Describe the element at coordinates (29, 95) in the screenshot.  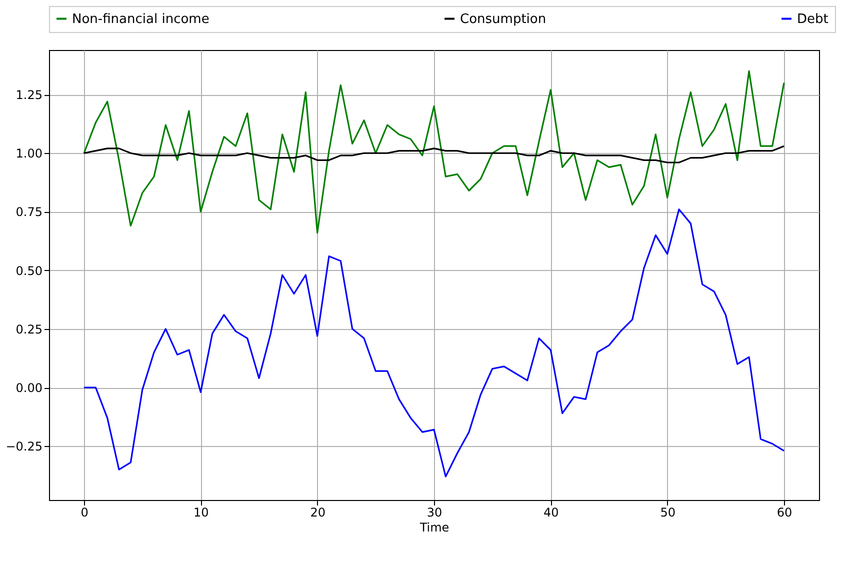
I see `y-tick-label: 1.25` at that location.